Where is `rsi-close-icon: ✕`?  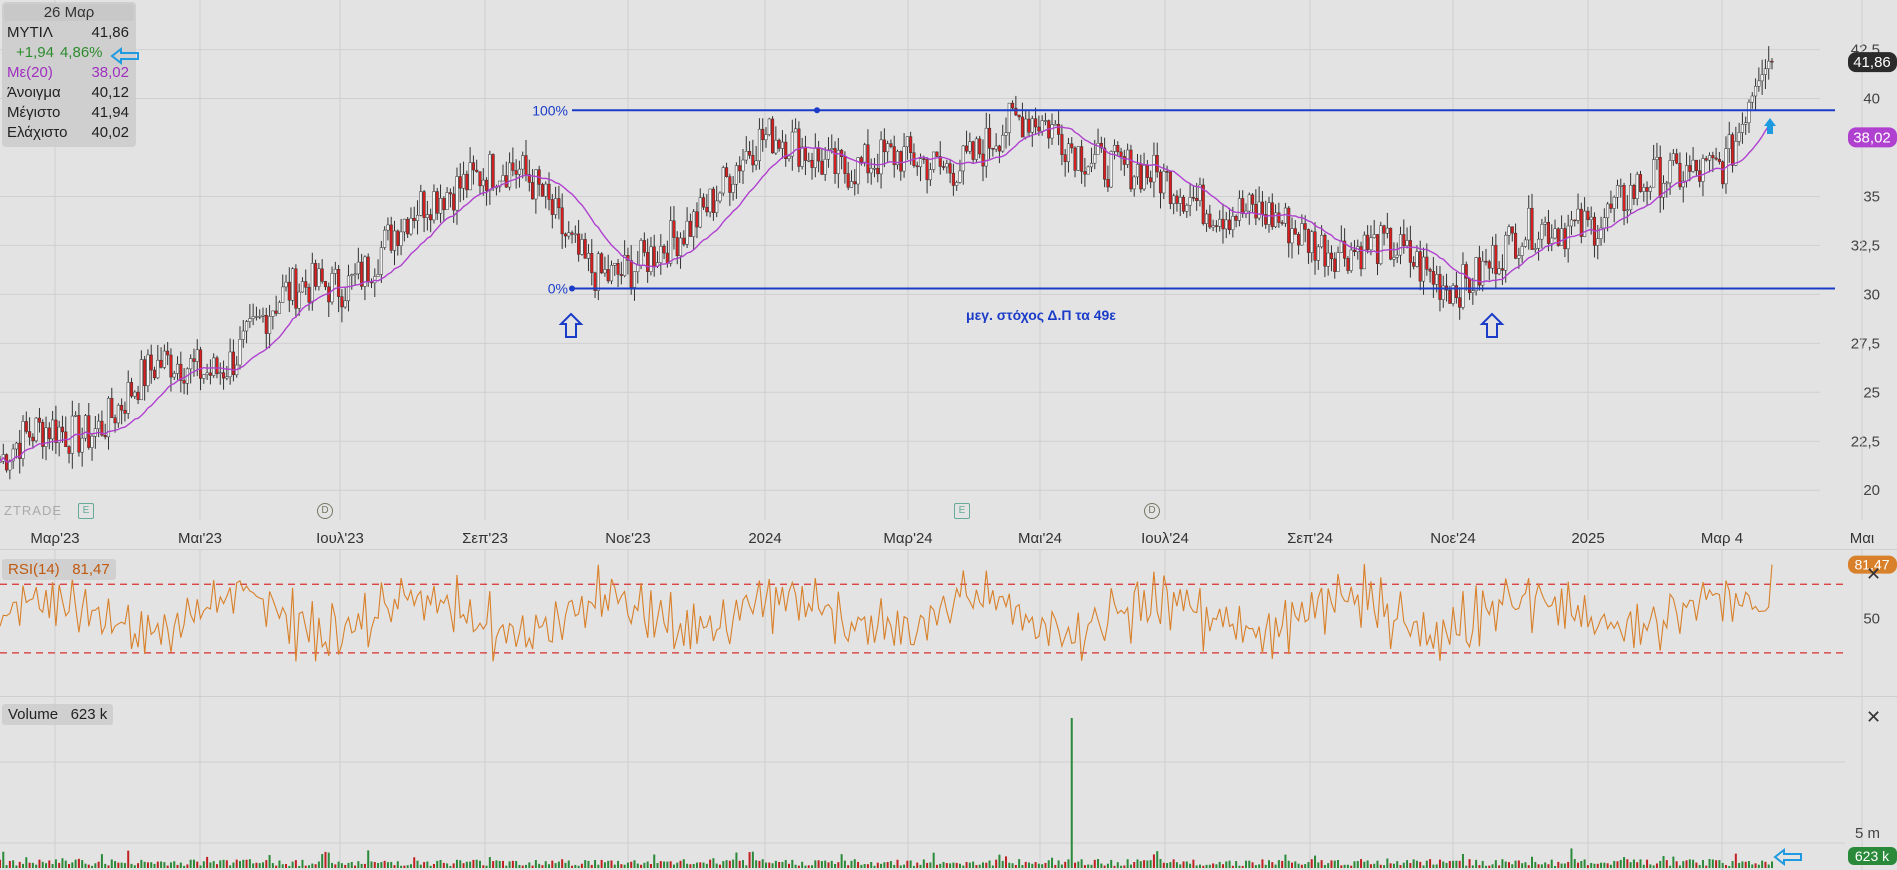
rsi-close-icon: ✕ is located at coordinates (1874, 574).